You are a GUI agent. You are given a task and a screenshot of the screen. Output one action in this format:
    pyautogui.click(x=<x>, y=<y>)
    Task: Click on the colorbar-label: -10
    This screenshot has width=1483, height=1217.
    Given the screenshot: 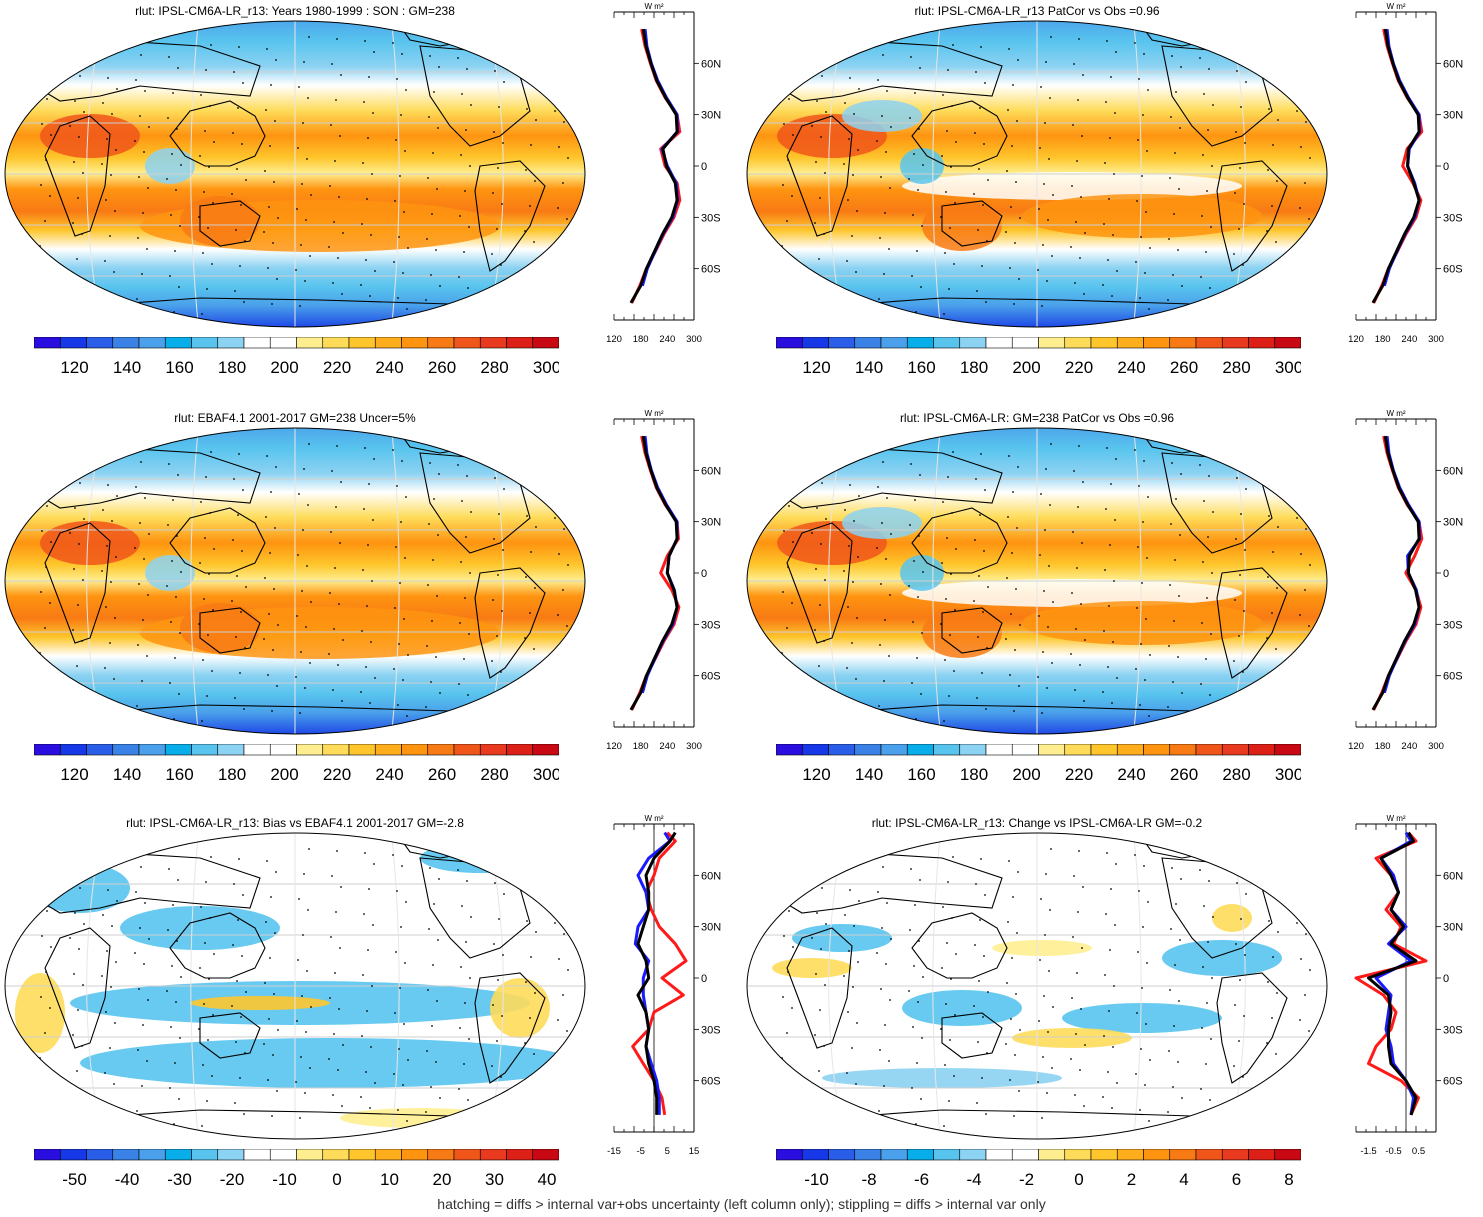 What is the action you would take?
    pyautogui.click(x=284, y=1179)
    